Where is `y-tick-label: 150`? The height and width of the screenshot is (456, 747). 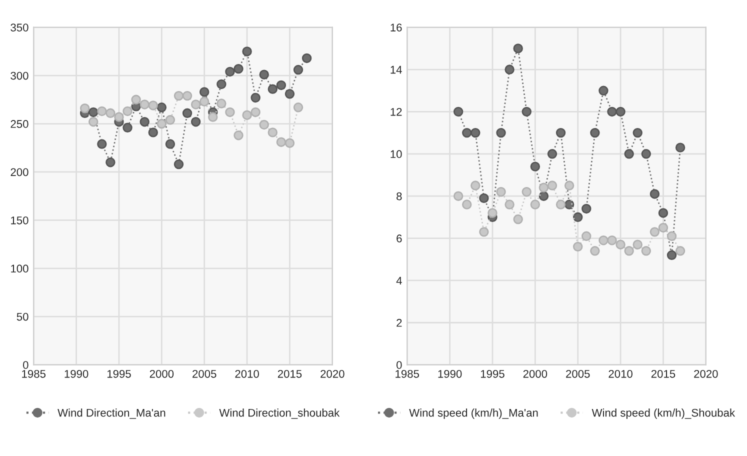 y-tick-label: 150 is located at coordinates (19, 220).